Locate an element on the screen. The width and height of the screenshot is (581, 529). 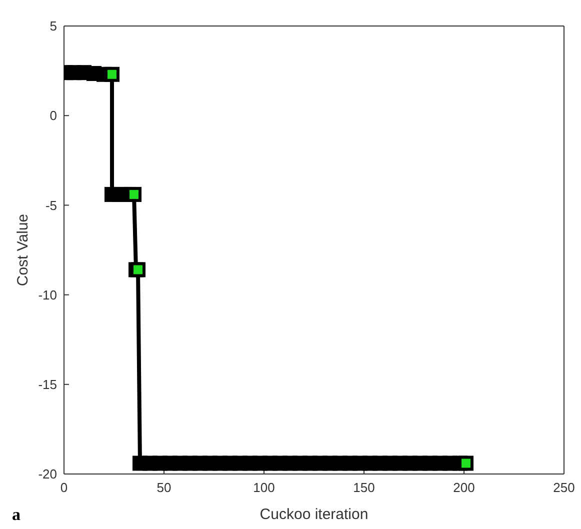
y-tick-label: -10 is located at coordinates (47, 294).